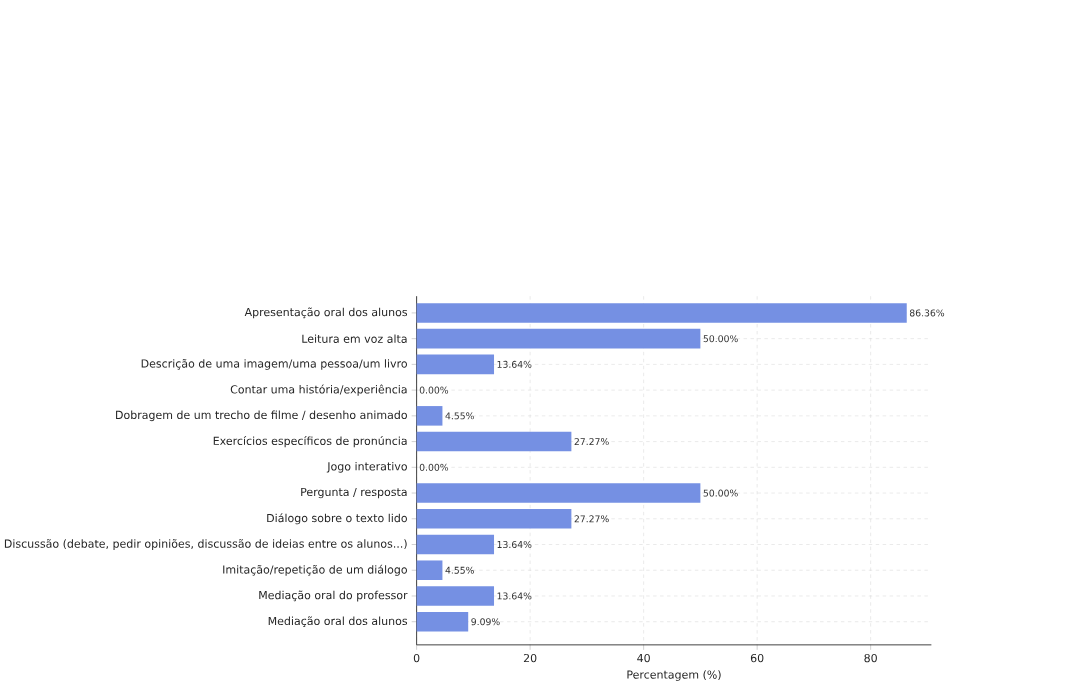 This screenshot has height=685, width=1092. I want to click on x-axis-title: Percentagem (%), so click(674, 675).